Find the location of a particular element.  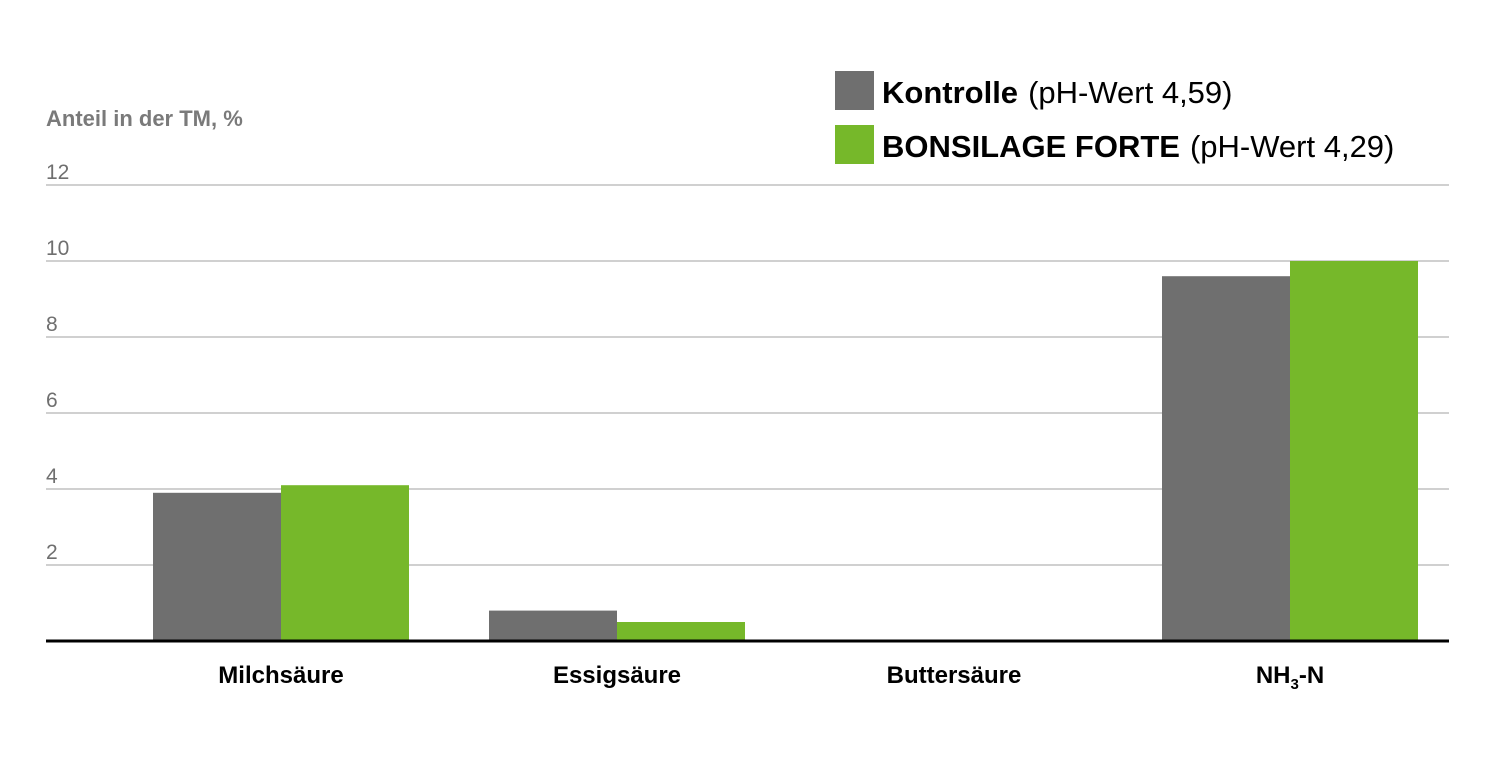

legend-item-bonsilage-forte: BONSILAGE FORTE (pH-Wert 4,29) is located at coordinates (1138, 146).